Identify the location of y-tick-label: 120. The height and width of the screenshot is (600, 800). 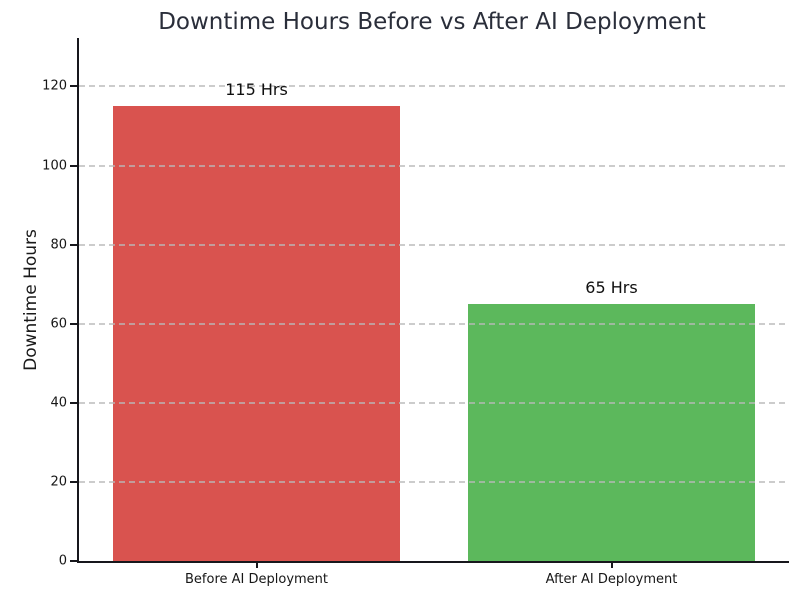
(54, 86).